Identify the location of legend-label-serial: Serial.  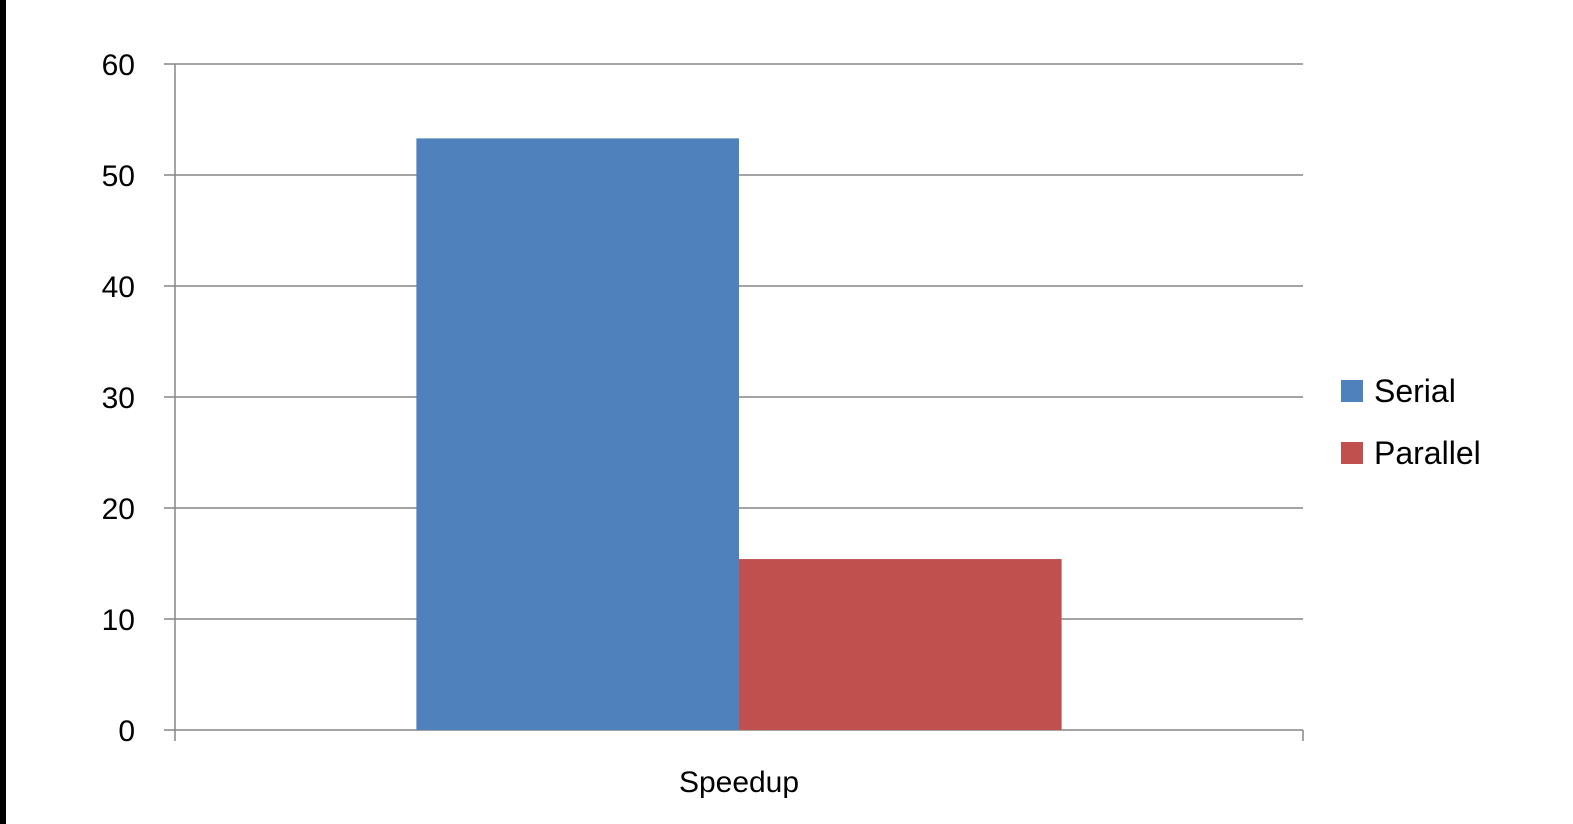
(1415, 391).